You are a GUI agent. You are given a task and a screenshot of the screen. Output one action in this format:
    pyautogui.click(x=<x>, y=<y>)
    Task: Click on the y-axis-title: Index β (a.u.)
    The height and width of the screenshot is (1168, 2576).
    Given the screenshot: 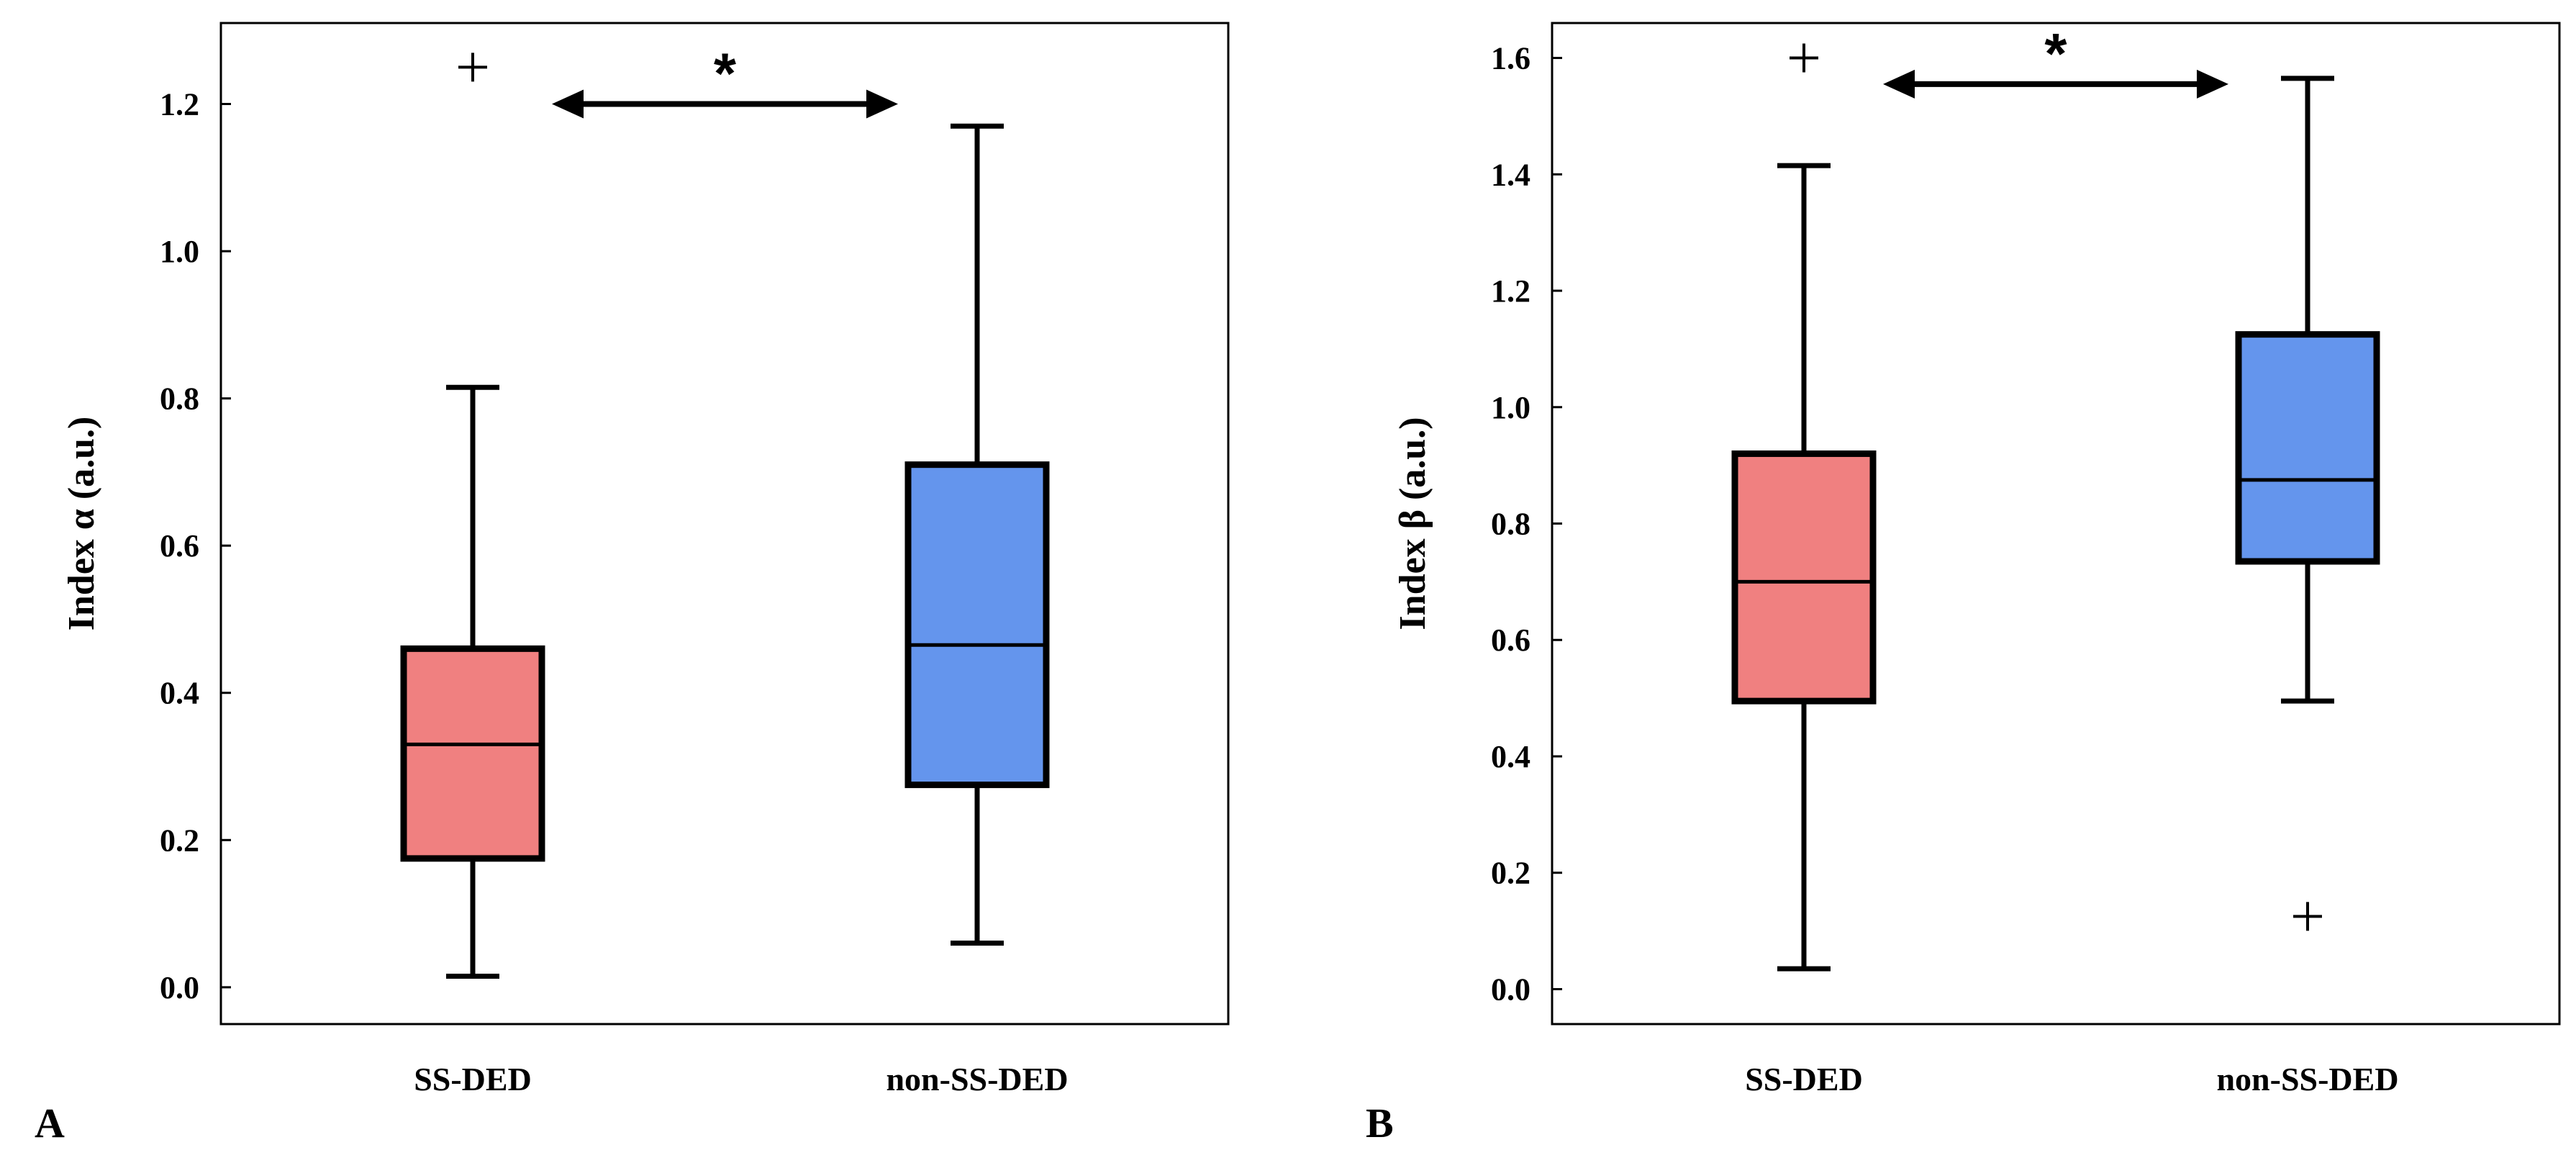 What is the action you would take?
    pyautogui.click(x=1412, y=523)
    